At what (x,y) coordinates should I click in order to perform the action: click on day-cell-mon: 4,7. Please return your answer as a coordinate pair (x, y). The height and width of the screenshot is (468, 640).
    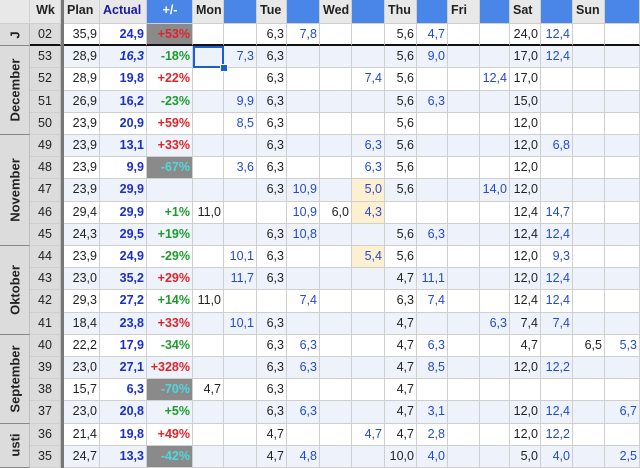
    Looking at the image, I should click on (208, 390).